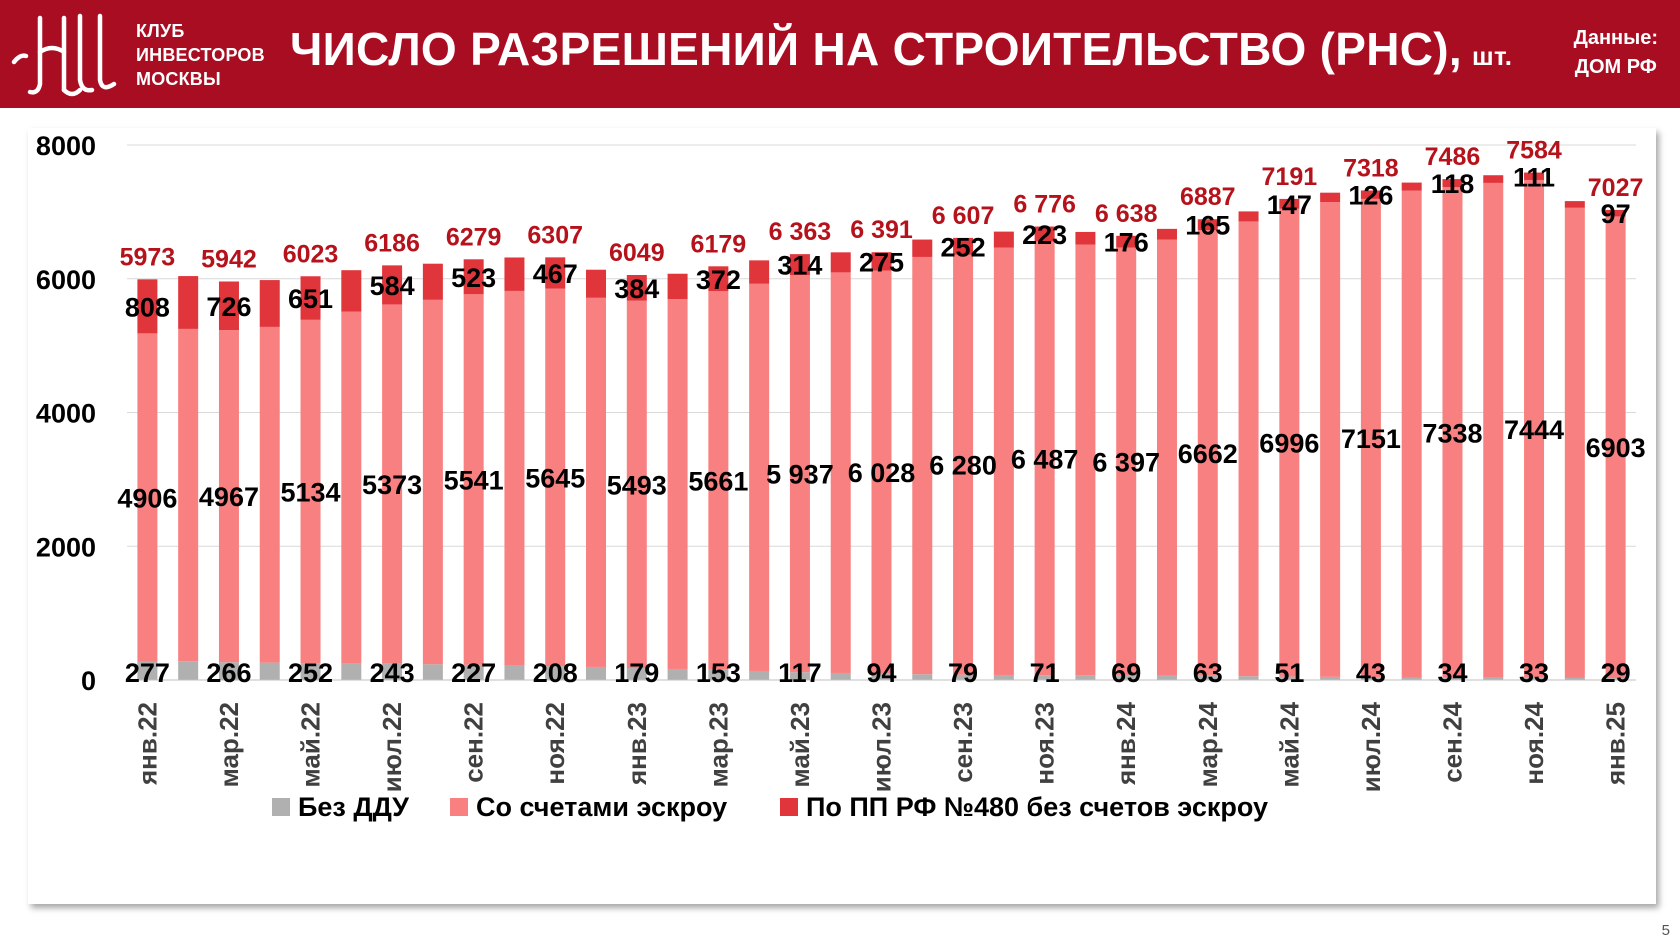  I want to click on org-line: КЛУБ, so click(160, 31).